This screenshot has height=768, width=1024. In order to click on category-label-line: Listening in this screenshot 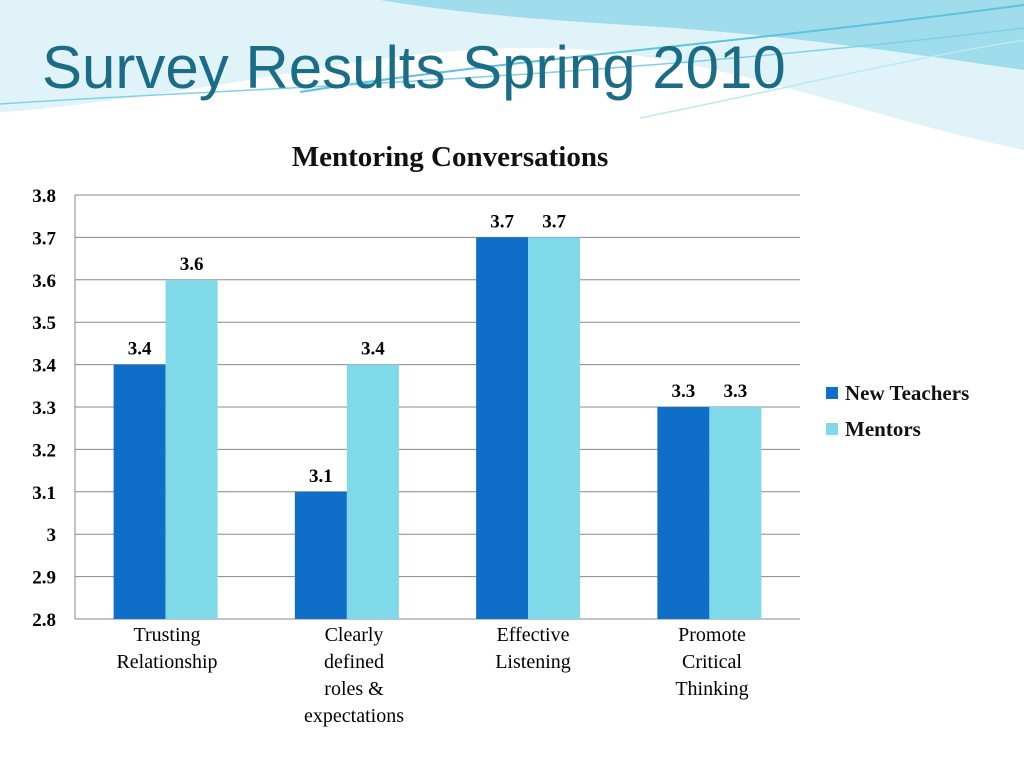, I will do `click(533, 662)`.